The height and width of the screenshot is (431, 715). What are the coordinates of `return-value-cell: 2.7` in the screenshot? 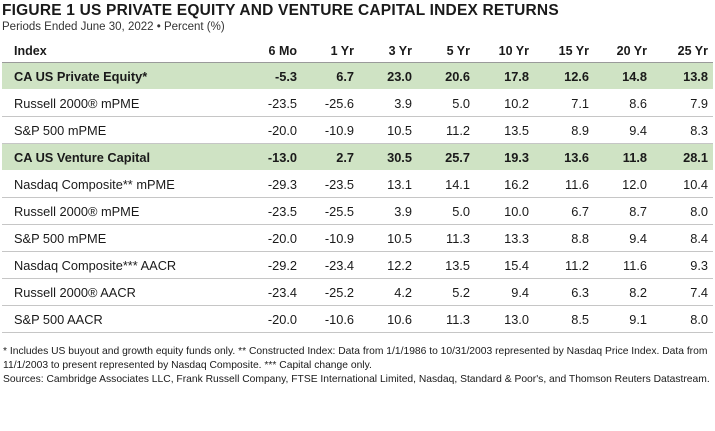 It's located at (330, 157).